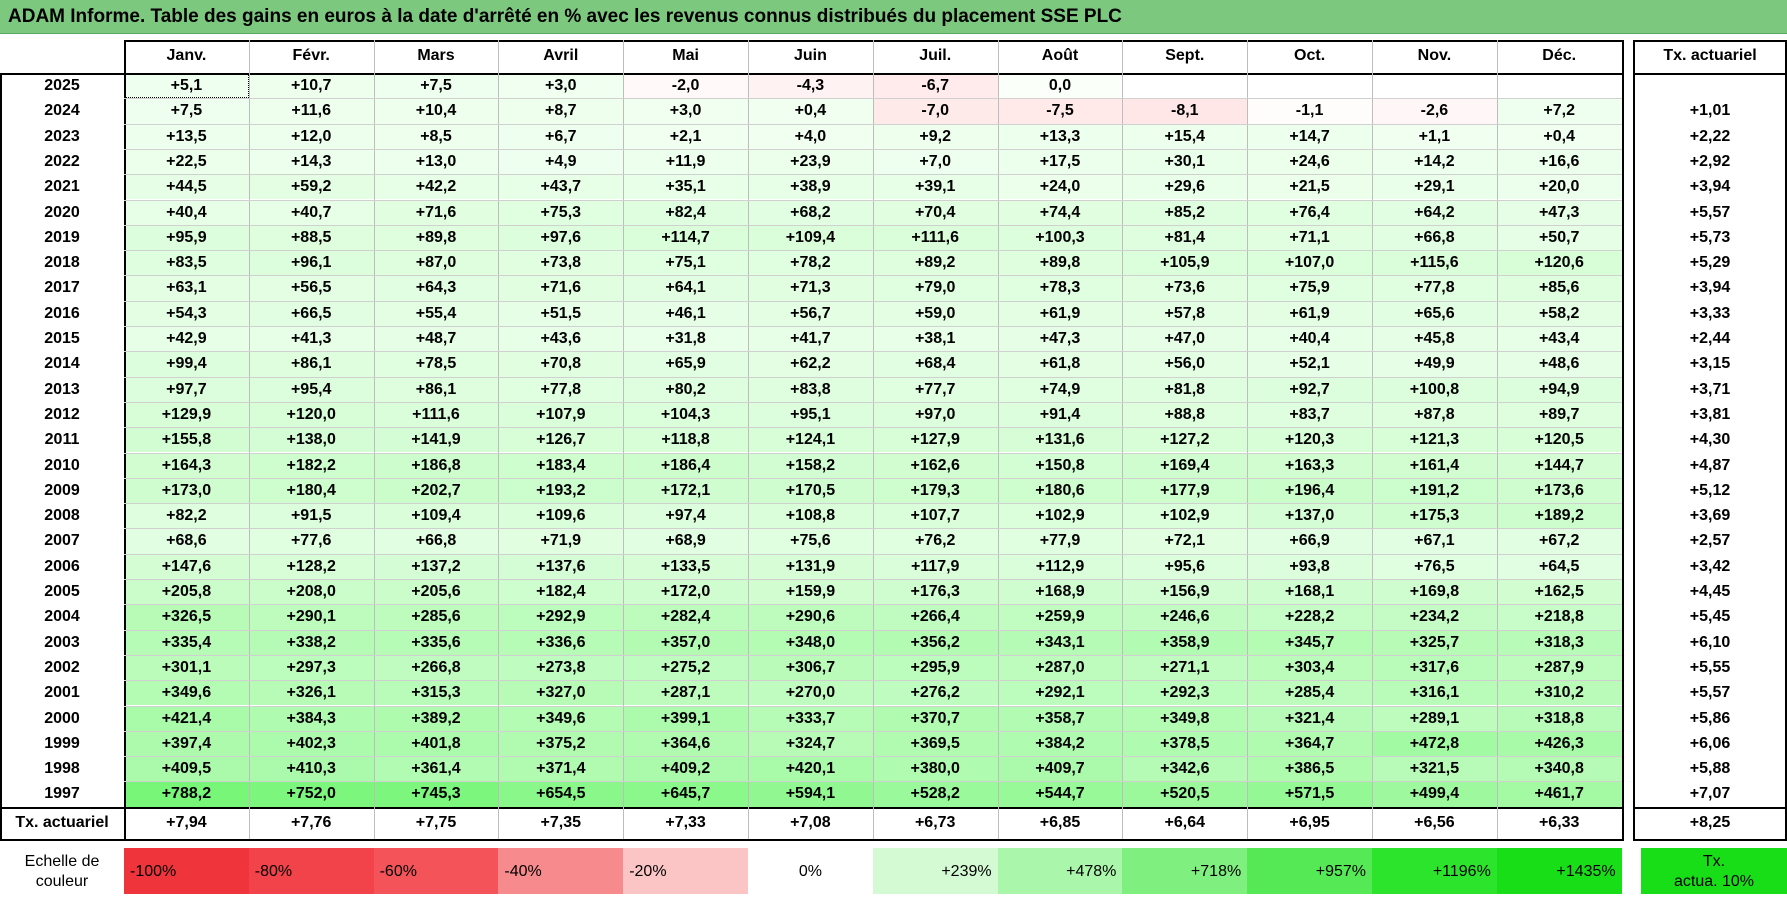 The height and width of the screenshot is (912, 1787). What do you see at coordinates (1710, 389) in the screenshot?
I see `row-tx-actuariel: +3,71` at bounding box center [1710, 389].